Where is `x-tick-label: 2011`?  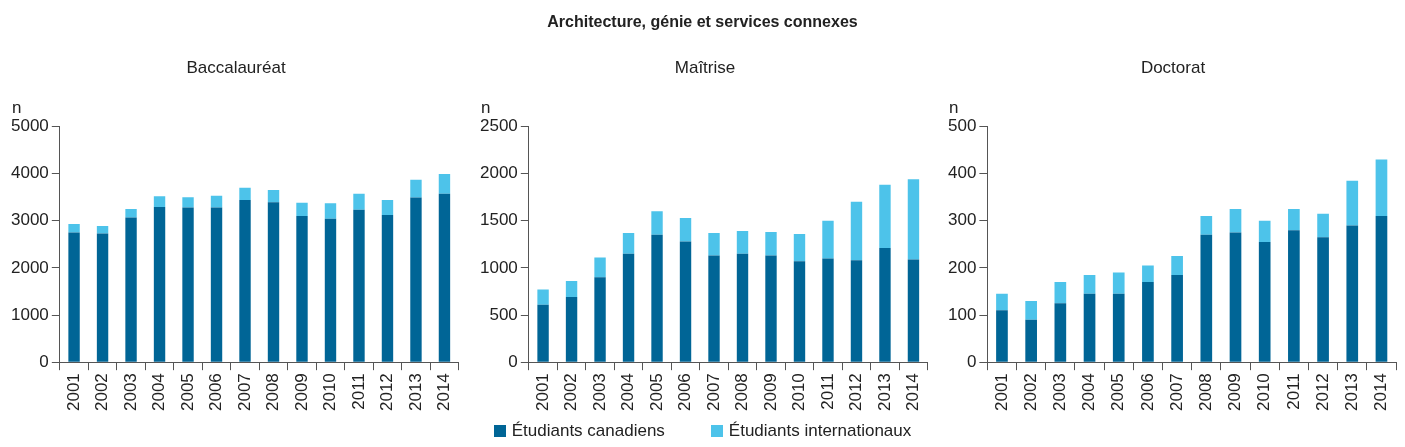
x-tick-label: 2011 is located at coordinates (1293, 391).